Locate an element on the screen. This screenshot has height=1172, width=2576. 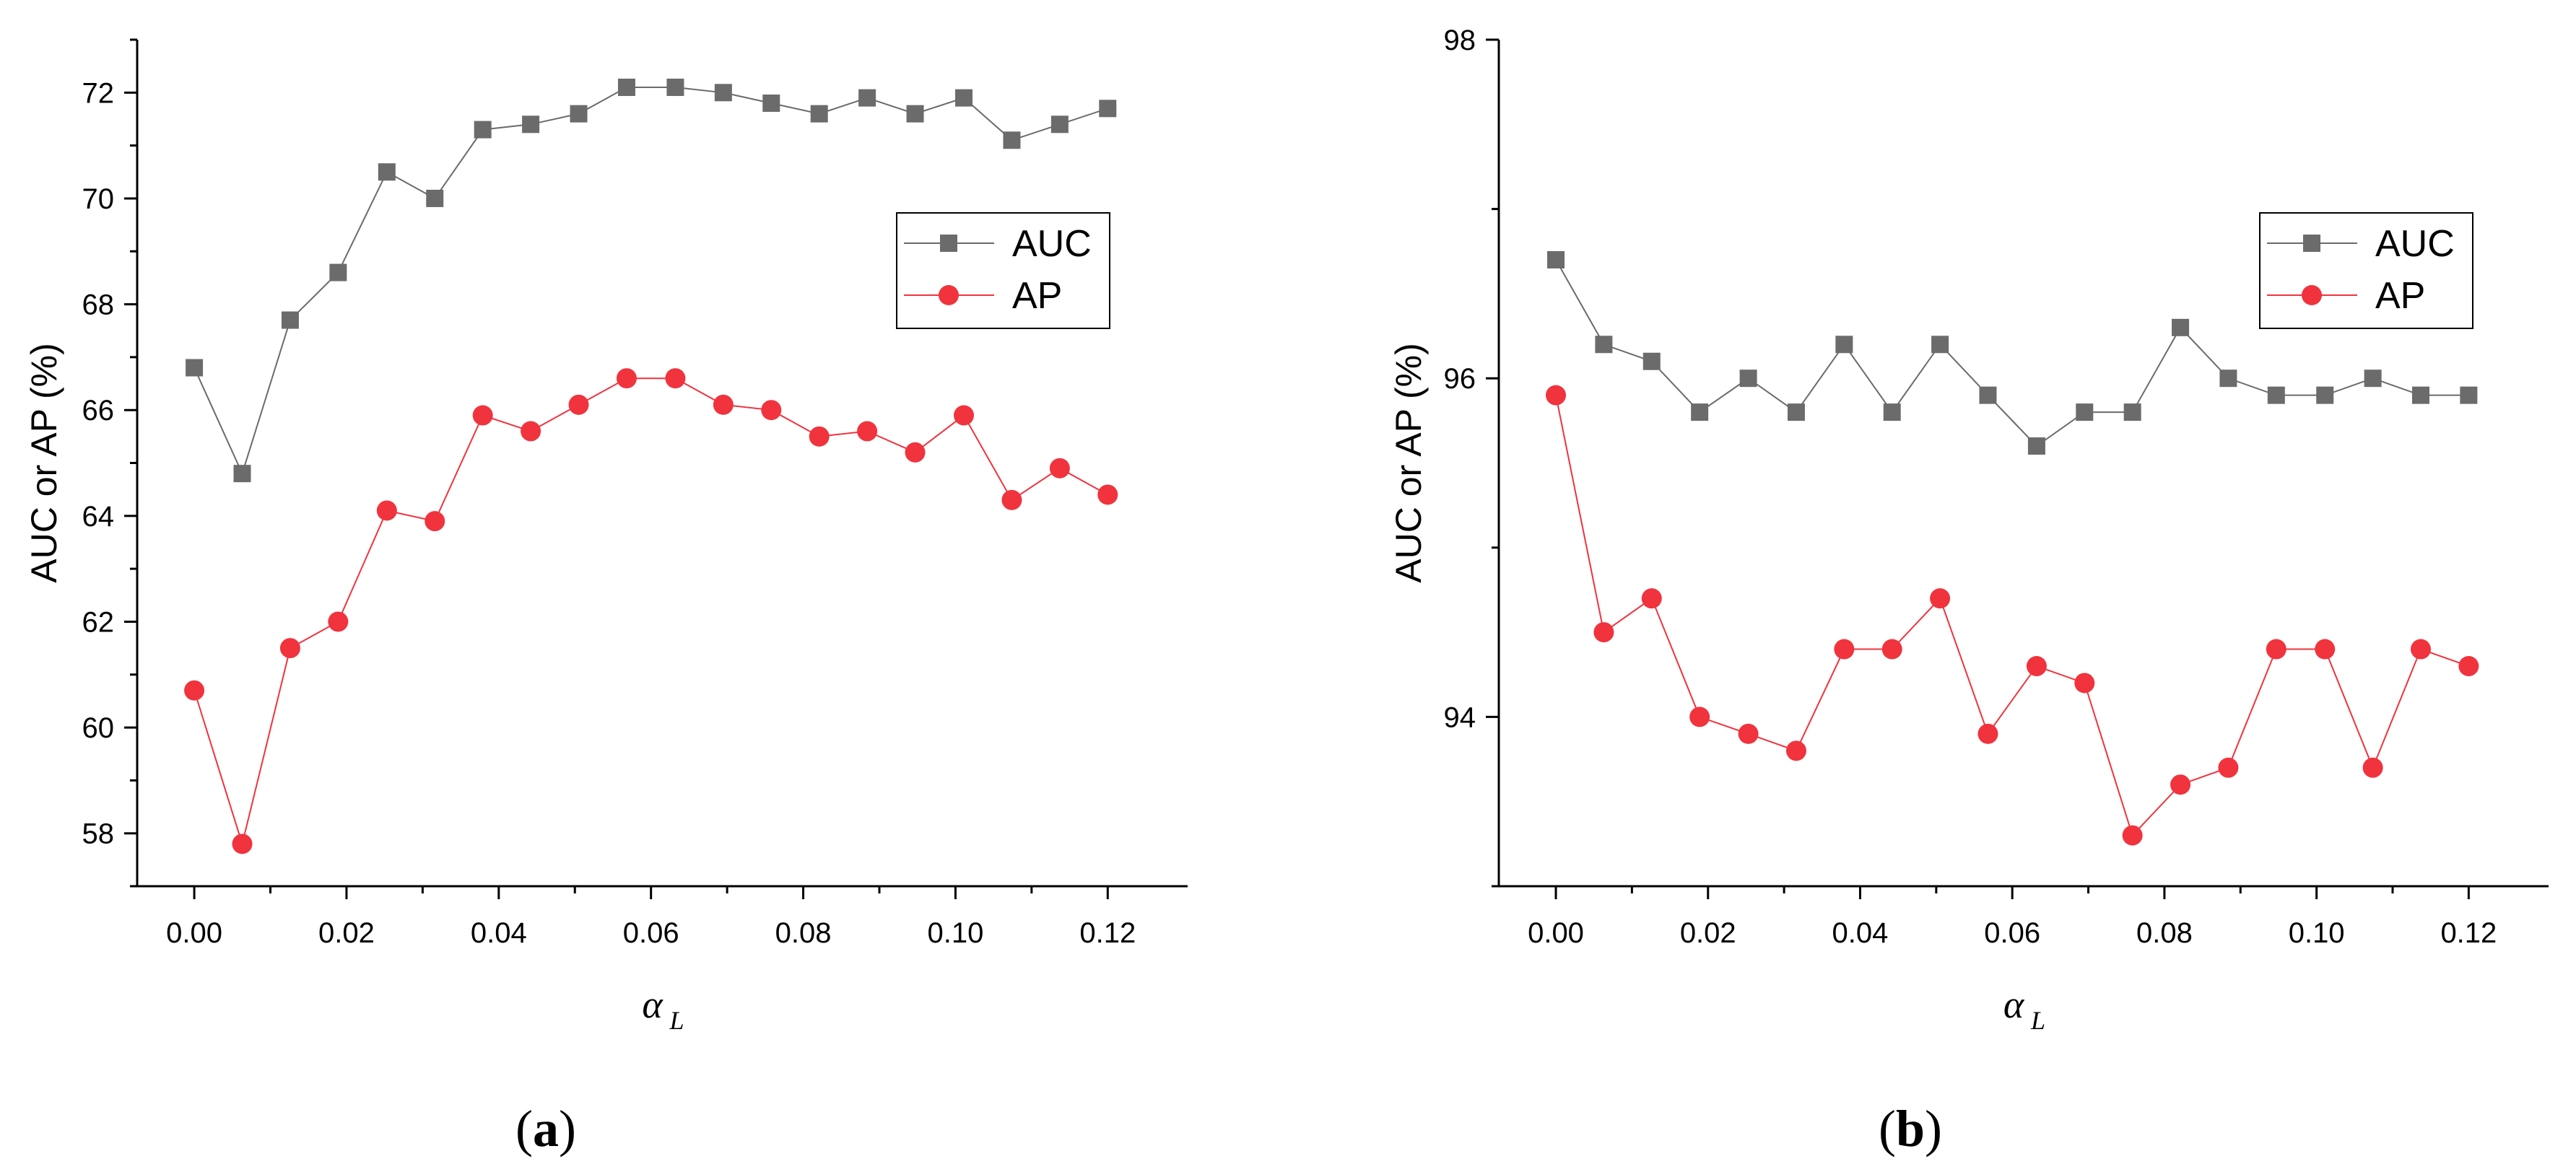
y-tick-label: 64 is located at coordinates (98, 517).